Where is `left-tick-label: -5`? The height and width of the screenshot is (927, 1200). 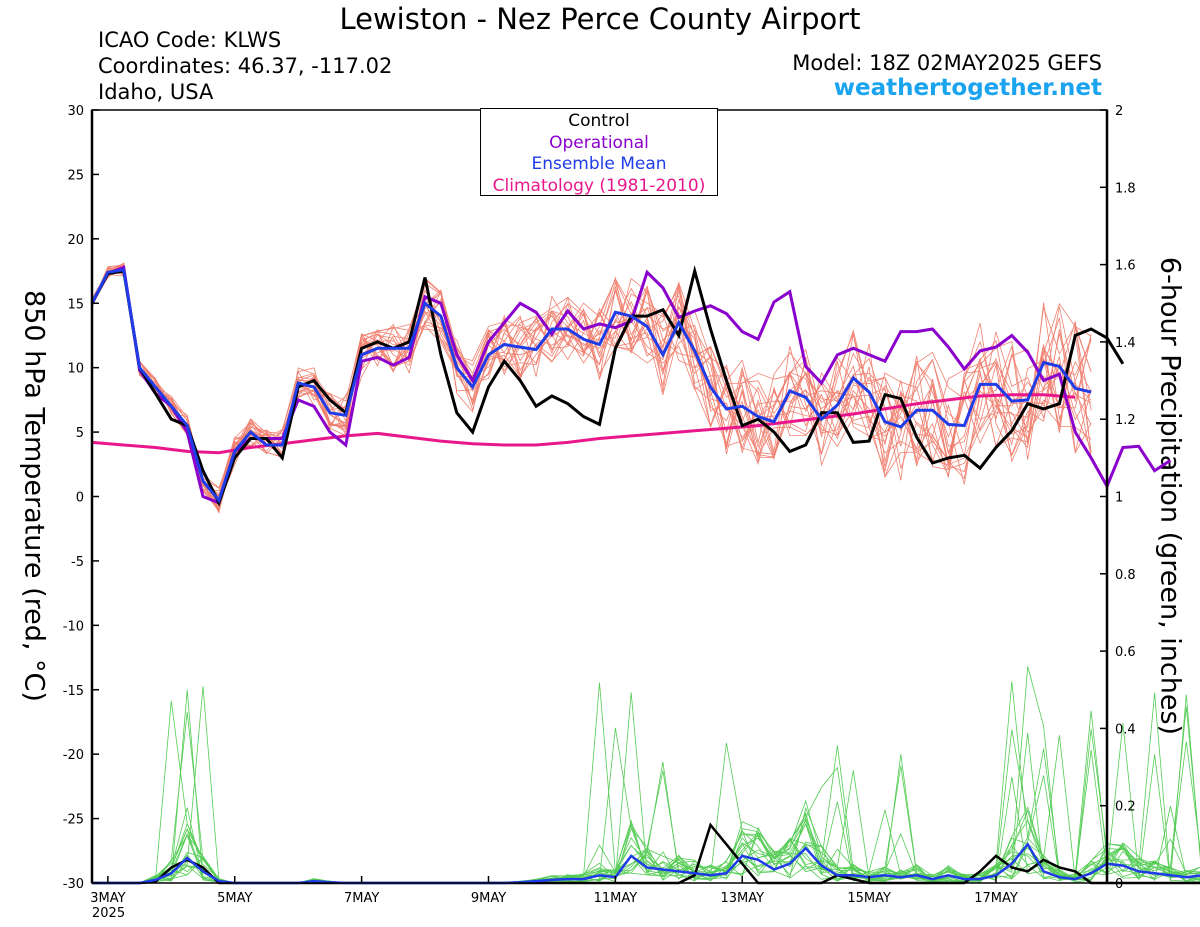
left-tick-label: -5 is located at coordinates (77, 562).